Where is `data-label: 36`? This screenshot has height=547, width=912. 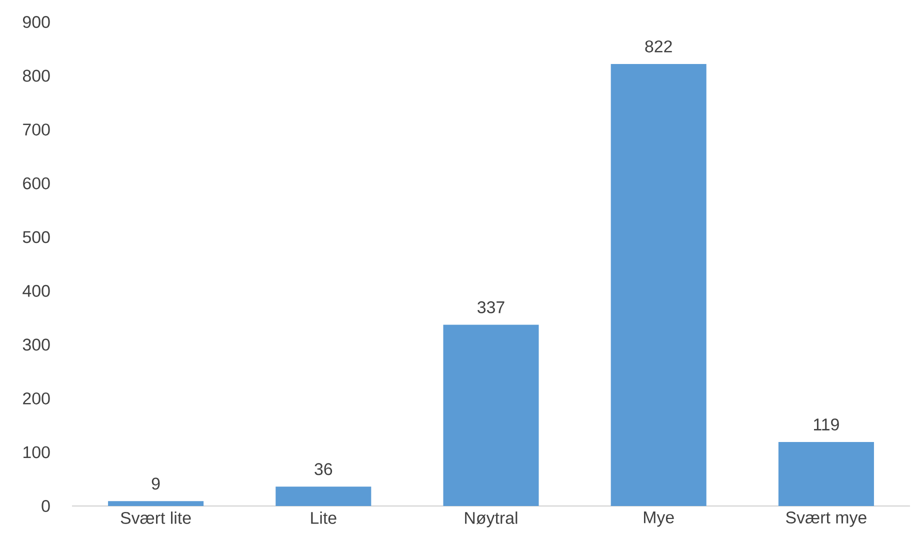
data-label: 36 is located at coordinates (323, 469).